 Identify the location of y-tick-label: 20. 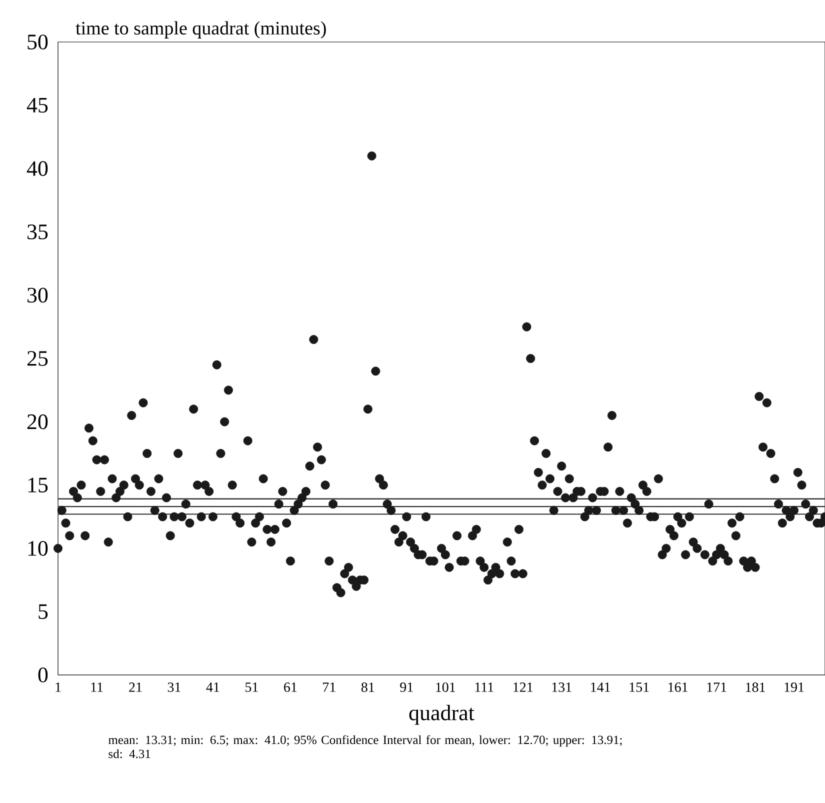
(37, 422).